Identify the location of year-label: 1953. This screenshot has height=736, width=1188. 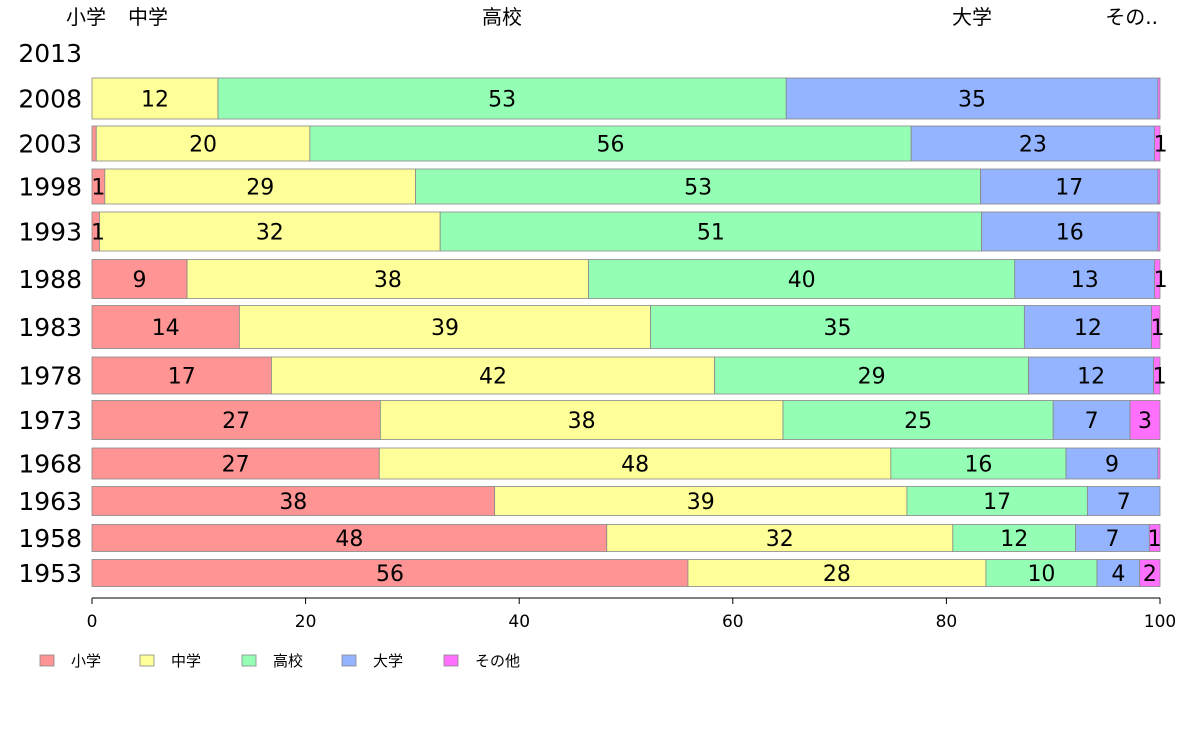
(50, 573).